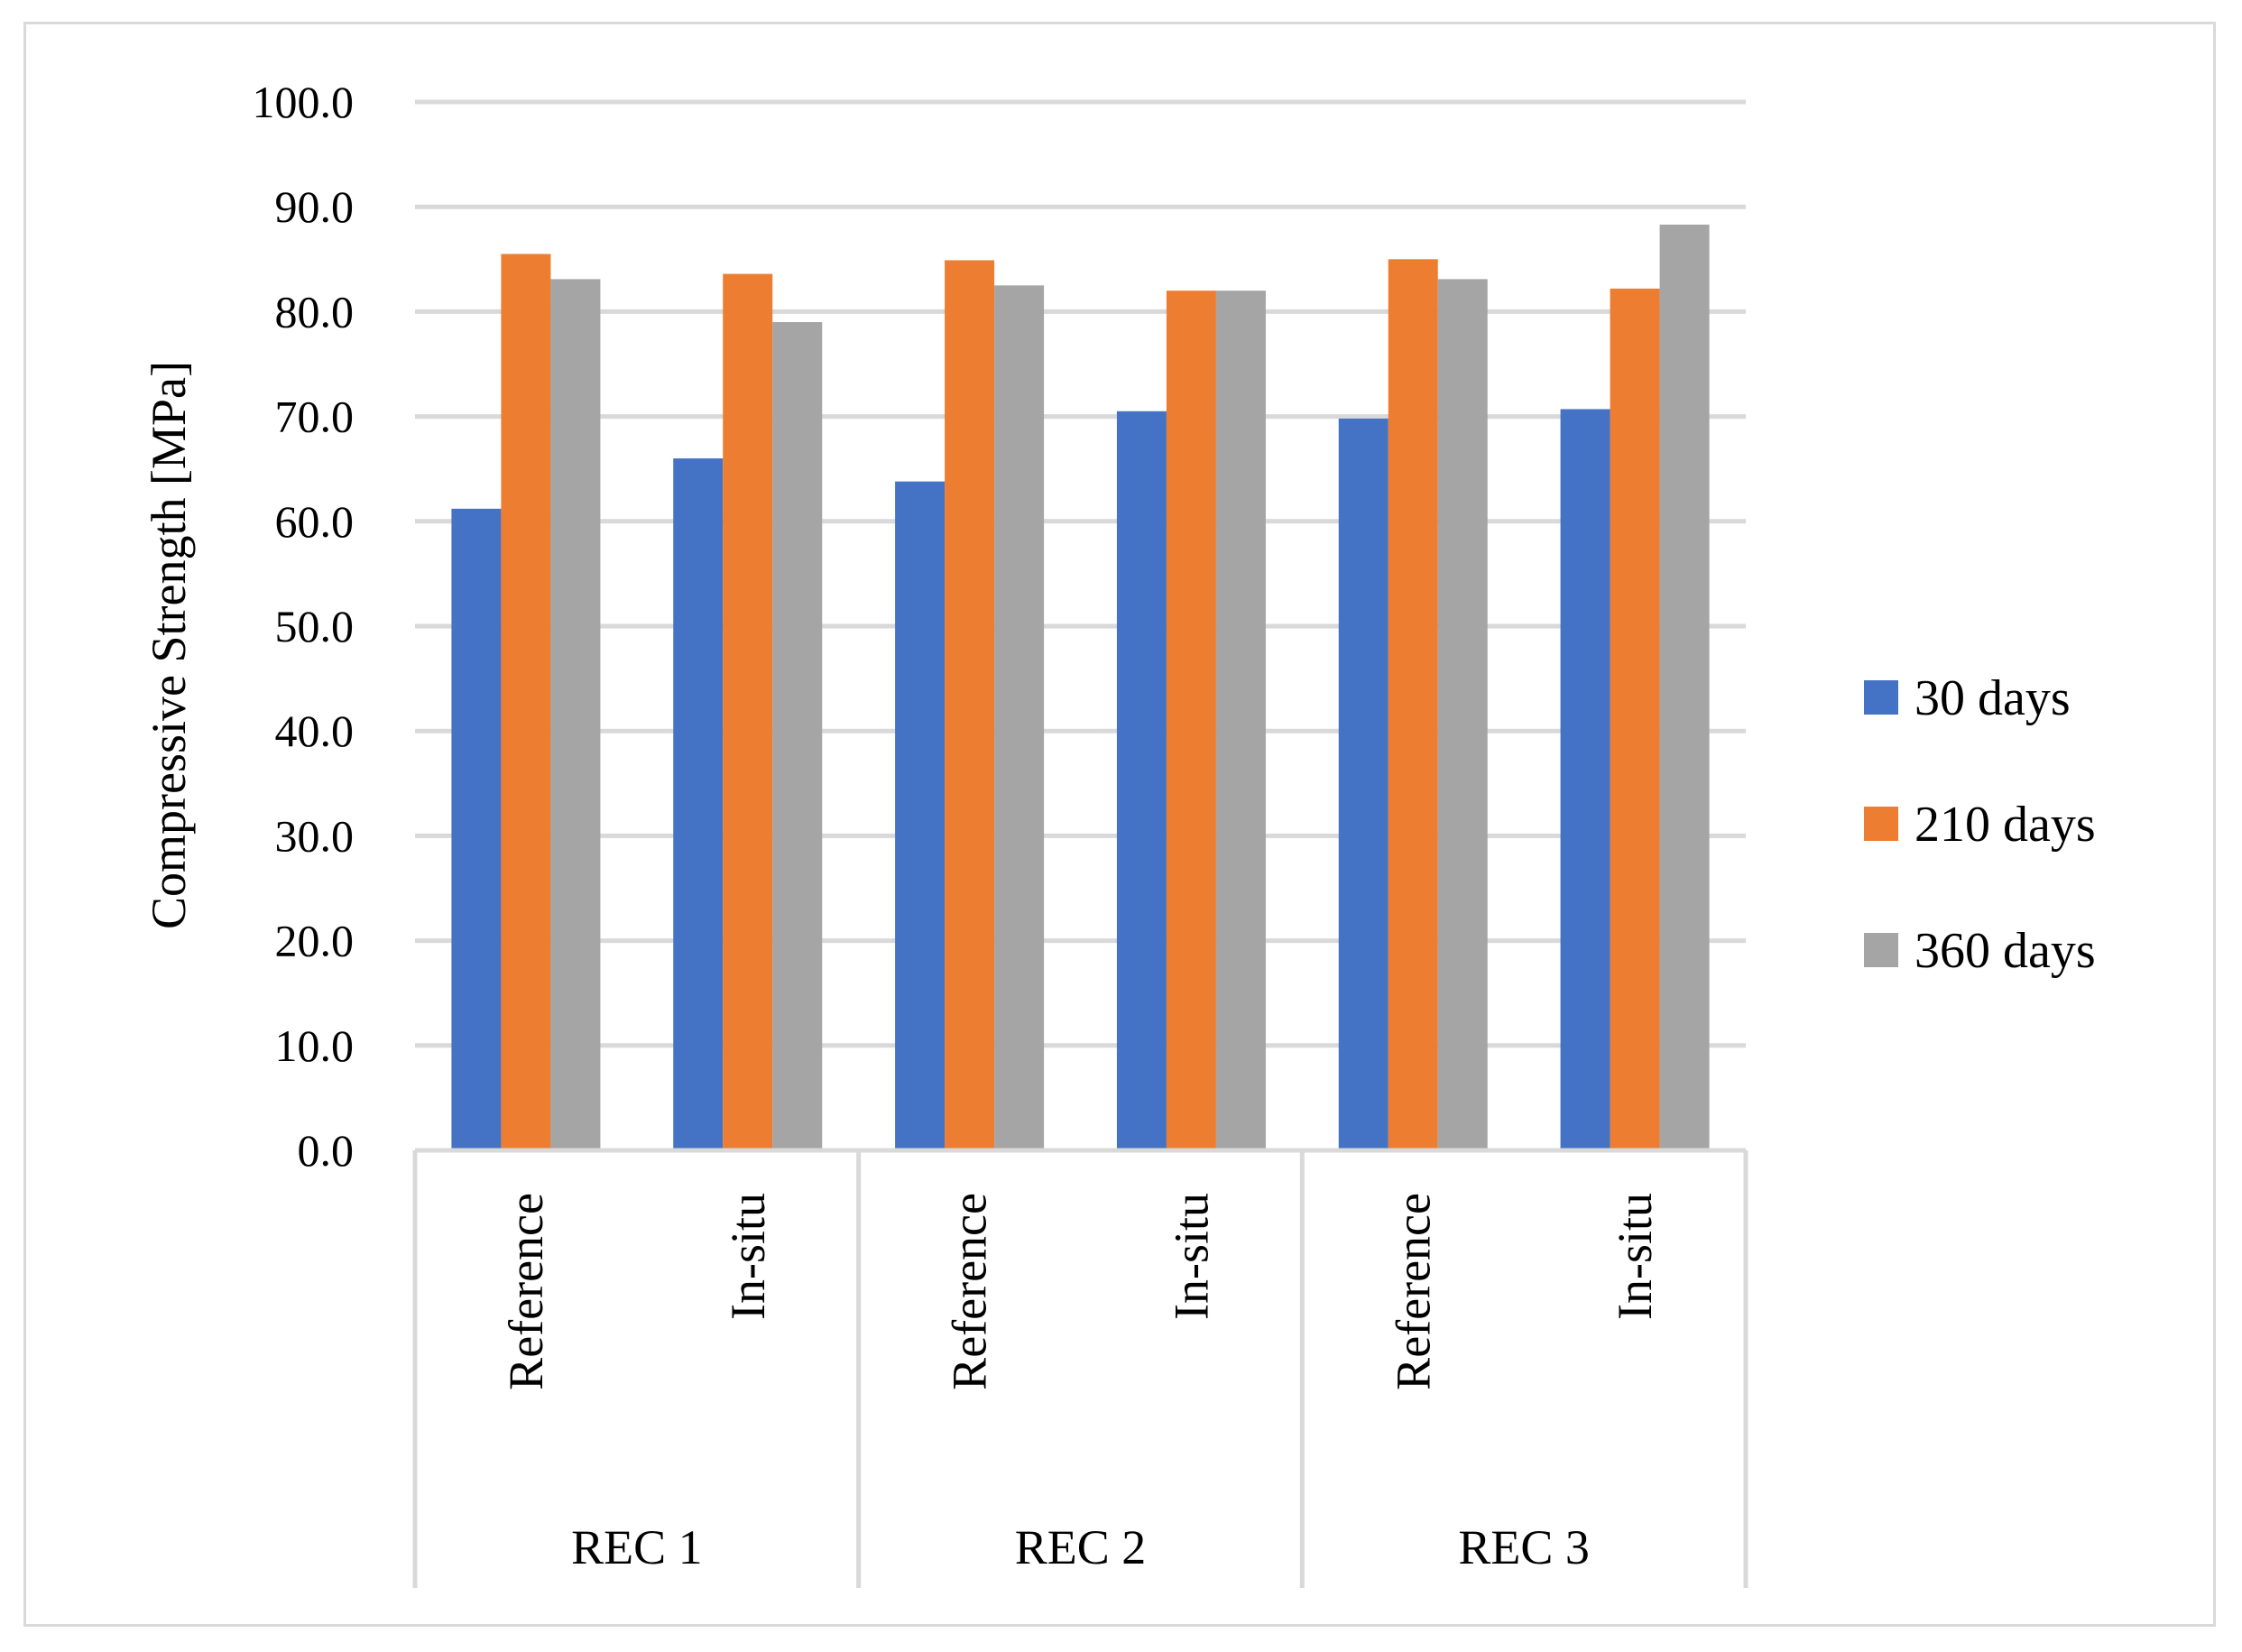  I want to click on legend-label: 30 days, so click(1992, 698).